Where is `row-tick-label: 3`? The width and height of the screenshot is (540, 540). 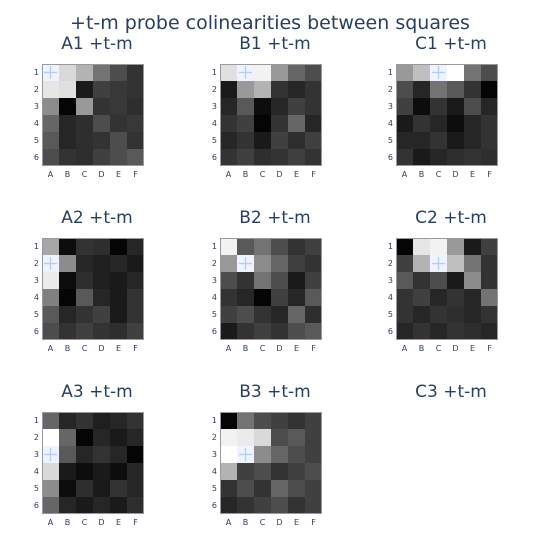 row-tick-label: 3 is located at coordinates (214, 454).